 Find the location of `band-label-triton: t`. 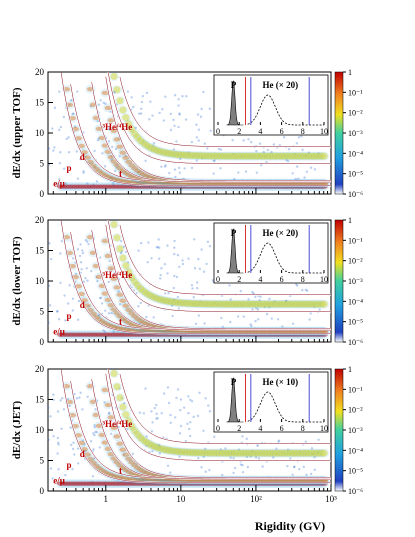

band-label-triton: t is located at coordinates (120, 470).